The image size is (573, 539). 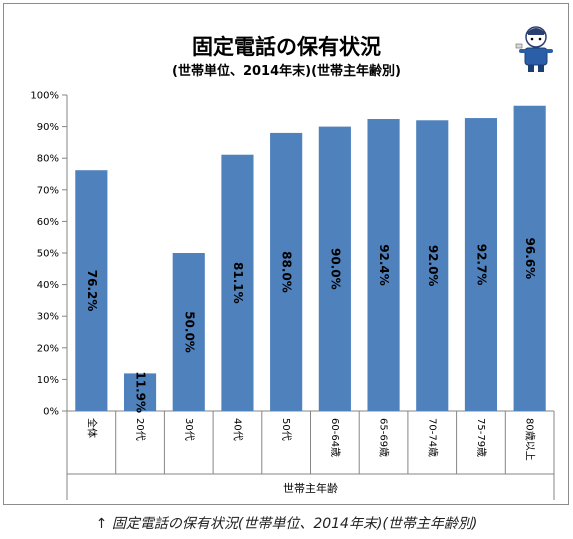 I want to click on x-tick-label: 60-64歳, so click(x=335, y=437).